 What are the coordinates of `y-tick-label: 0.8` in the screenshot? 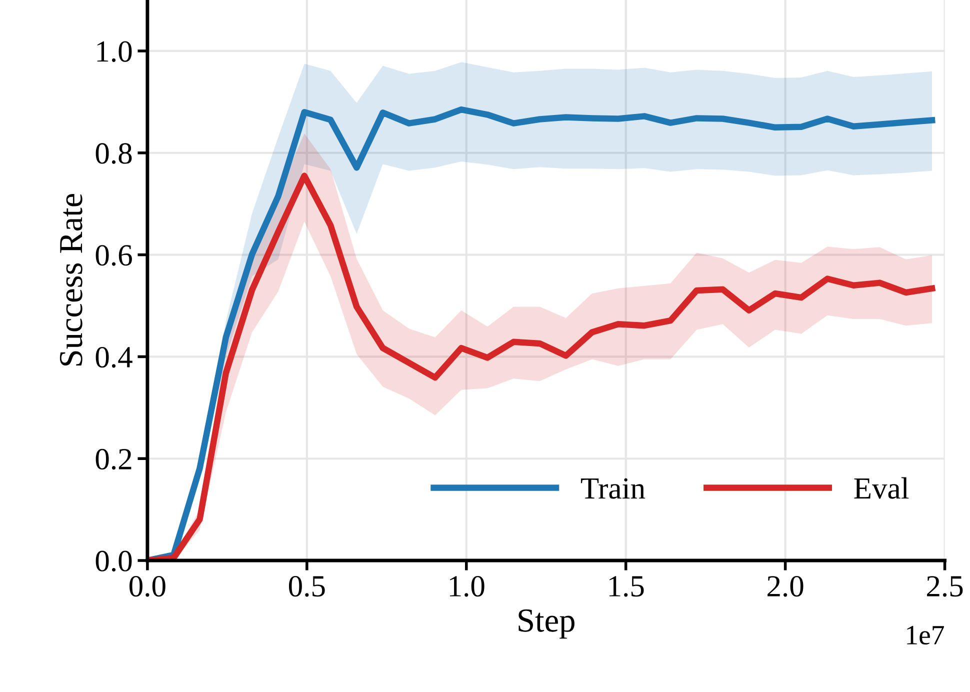 It's located at (114, 153).